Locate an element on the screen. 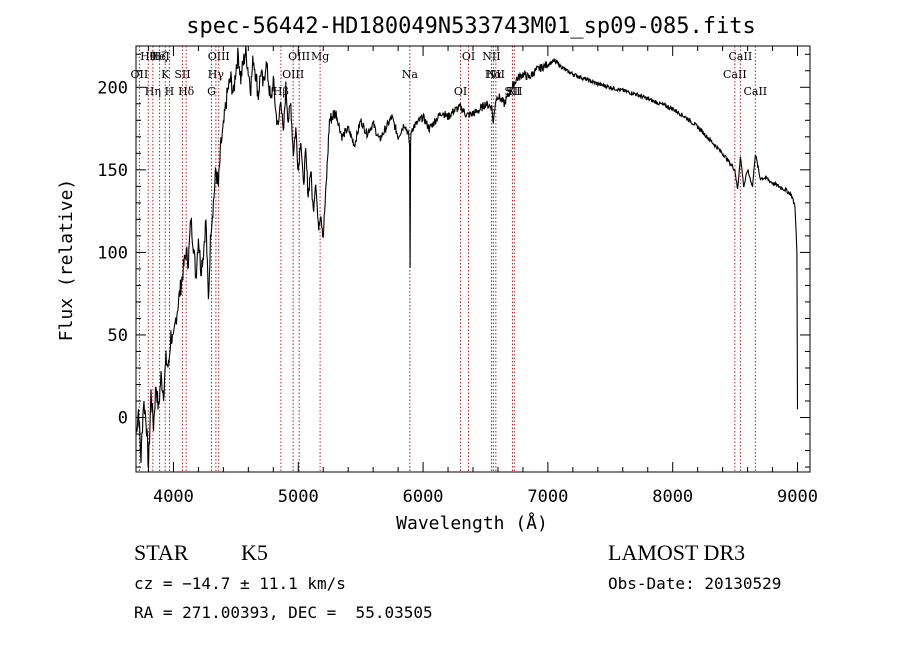 The width and height of the screenshot is (900, 649). line-label-13: OIII is located at coordinates (293, 74).